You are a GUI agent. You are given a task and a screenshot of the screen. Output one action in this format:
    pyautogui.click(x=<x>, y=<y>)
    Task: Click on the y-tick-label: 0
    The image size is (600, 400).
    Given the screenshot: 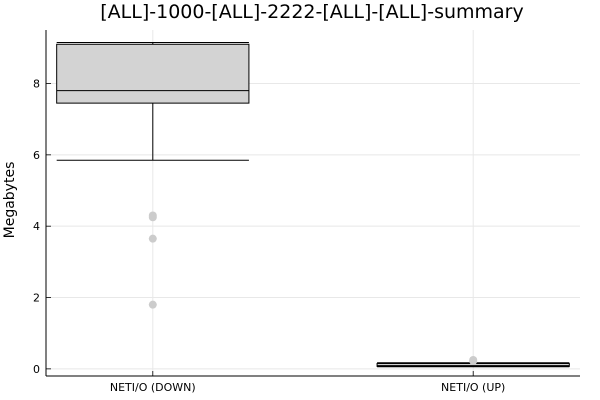 What is the action you would take?
    pyautogui.click(x=36, y=369)
    